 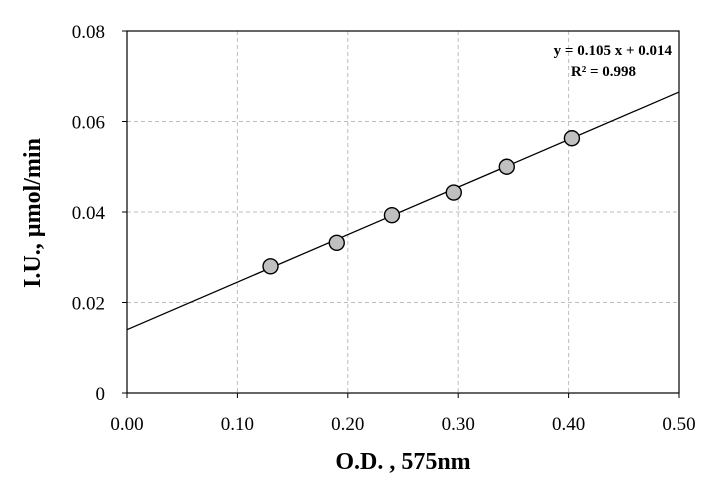 I want to click on data-points, so click(x=421, y=202).